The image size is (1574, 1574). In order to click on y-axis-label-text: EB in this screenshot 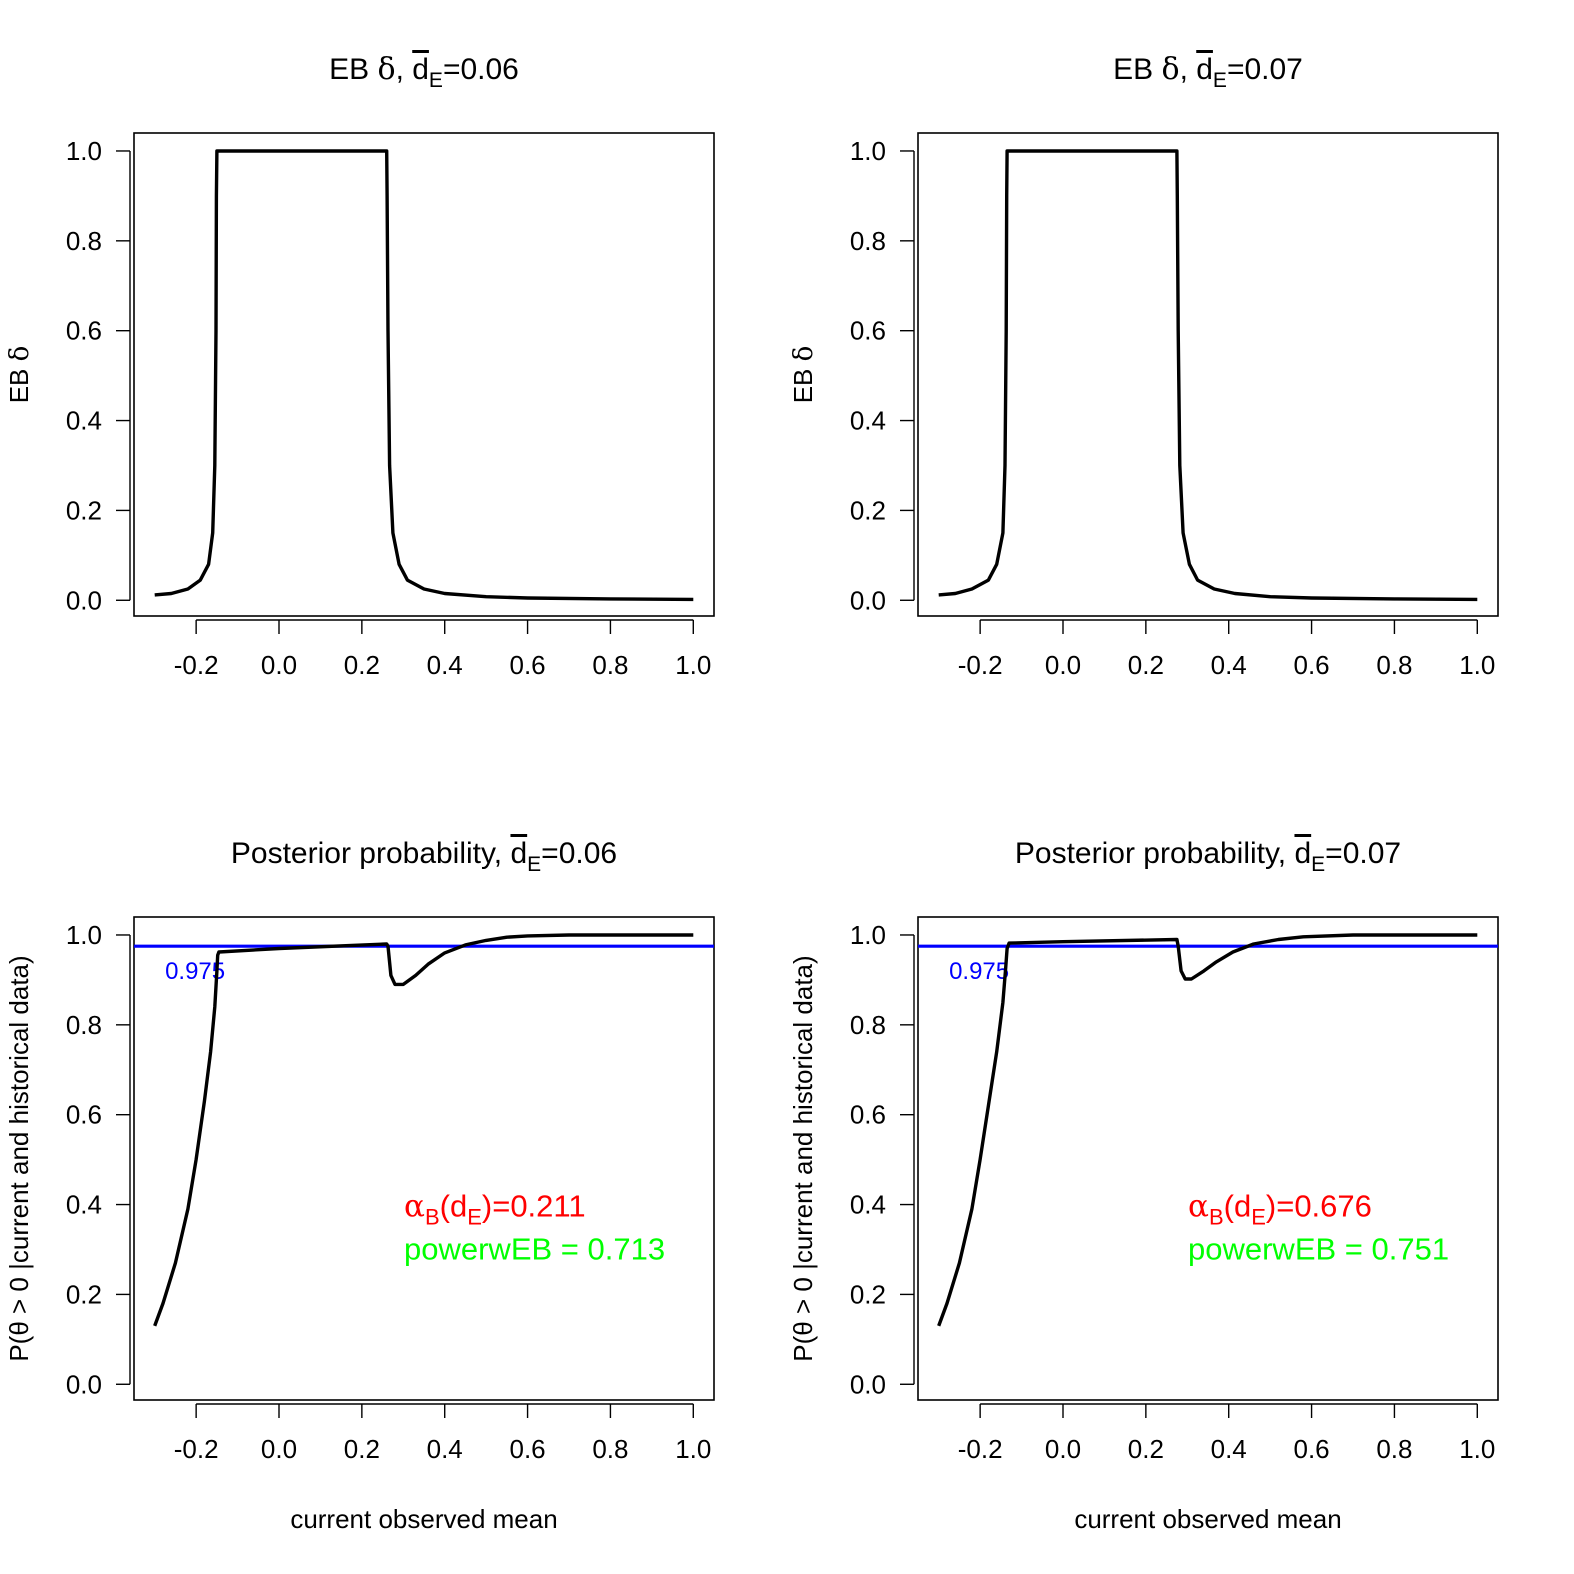, I will do `click(19, 382)`.